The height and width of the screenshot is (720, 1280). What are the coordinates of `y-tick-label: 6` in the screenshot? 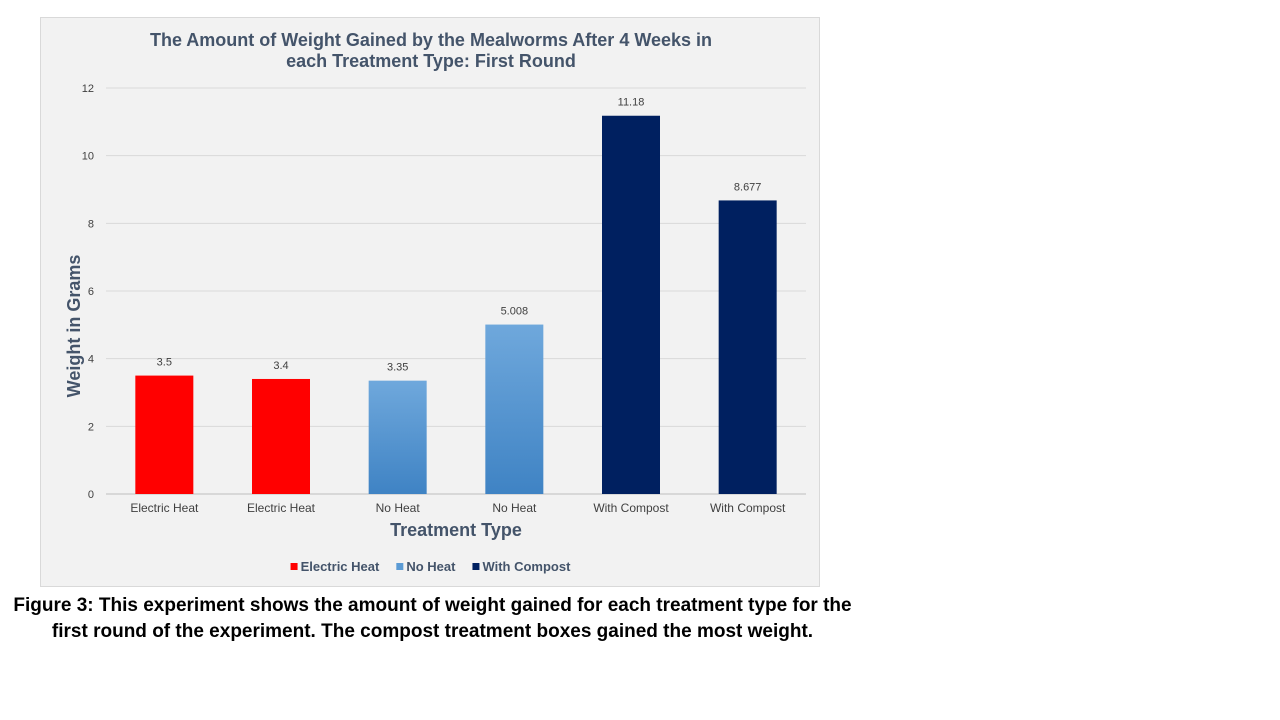 It's located at (91, 292).